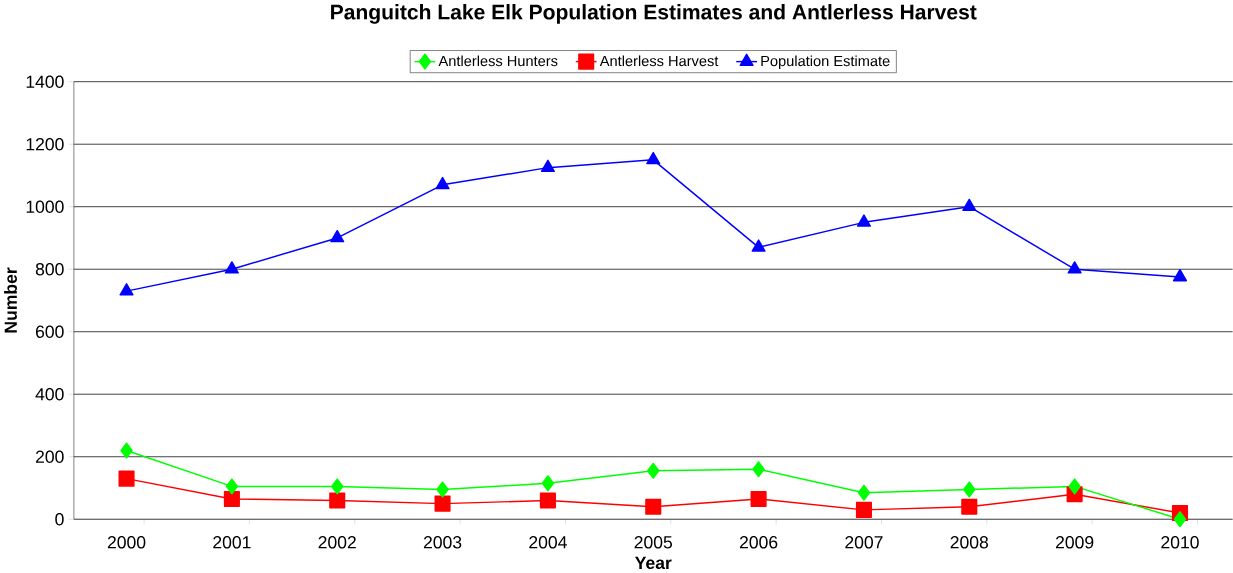 The width and height of the screenshot is (1233, 573). What do you see at coordinates (45, 81) in the screenshot?
I see `y-tick-label: 1400` at bounding box center [45, 81].